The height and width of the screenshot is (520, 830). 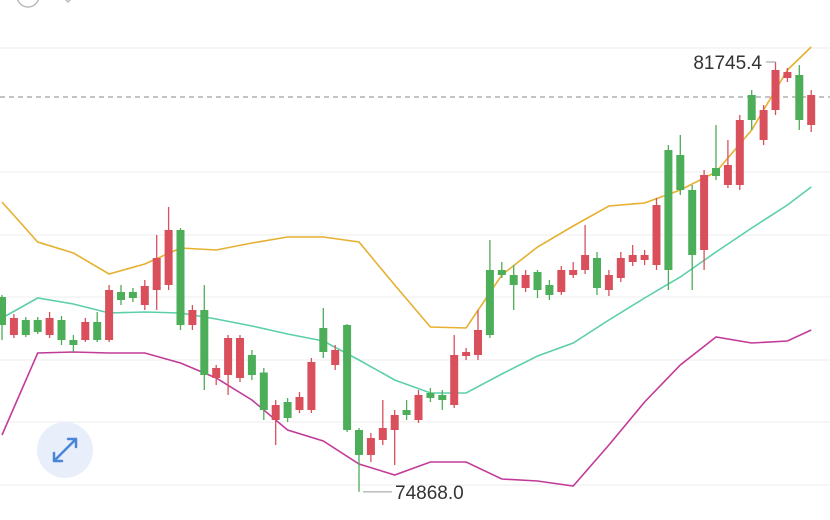 I want to click on toolbar-icons, so click(x=46, y=4).